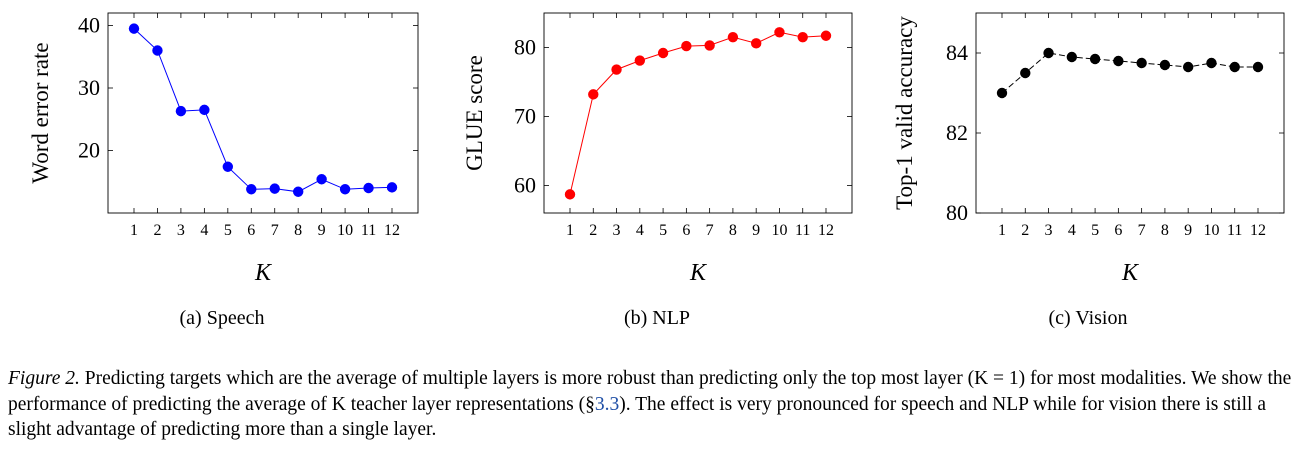 The height and width of the screenshot is (462, 1314). I want to click on y-axis-title: GLUE score, so click(474, 113).